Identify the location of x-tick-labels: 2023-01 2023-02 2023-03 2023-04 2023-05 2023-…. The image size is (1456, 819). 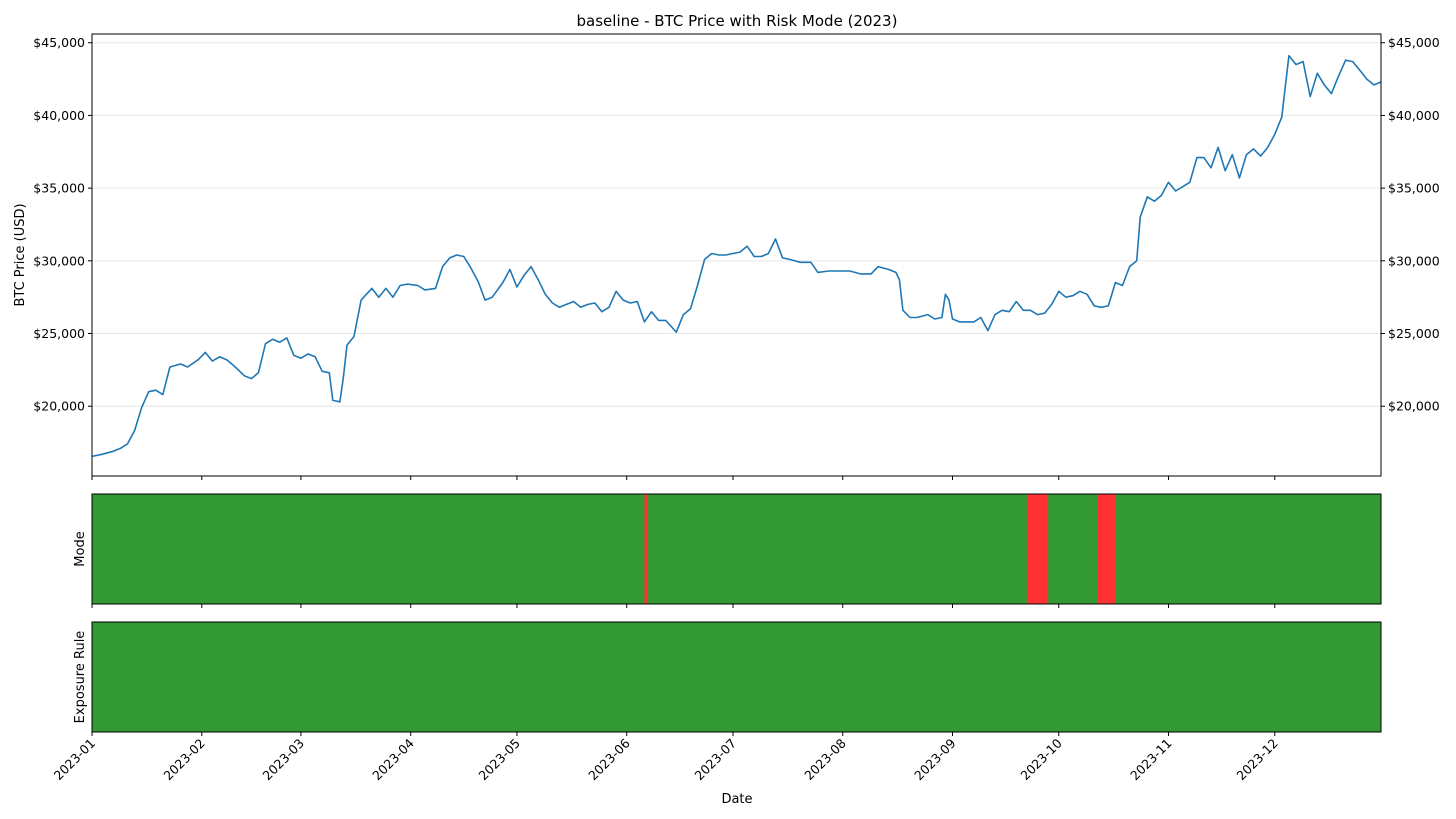
(666, 759).